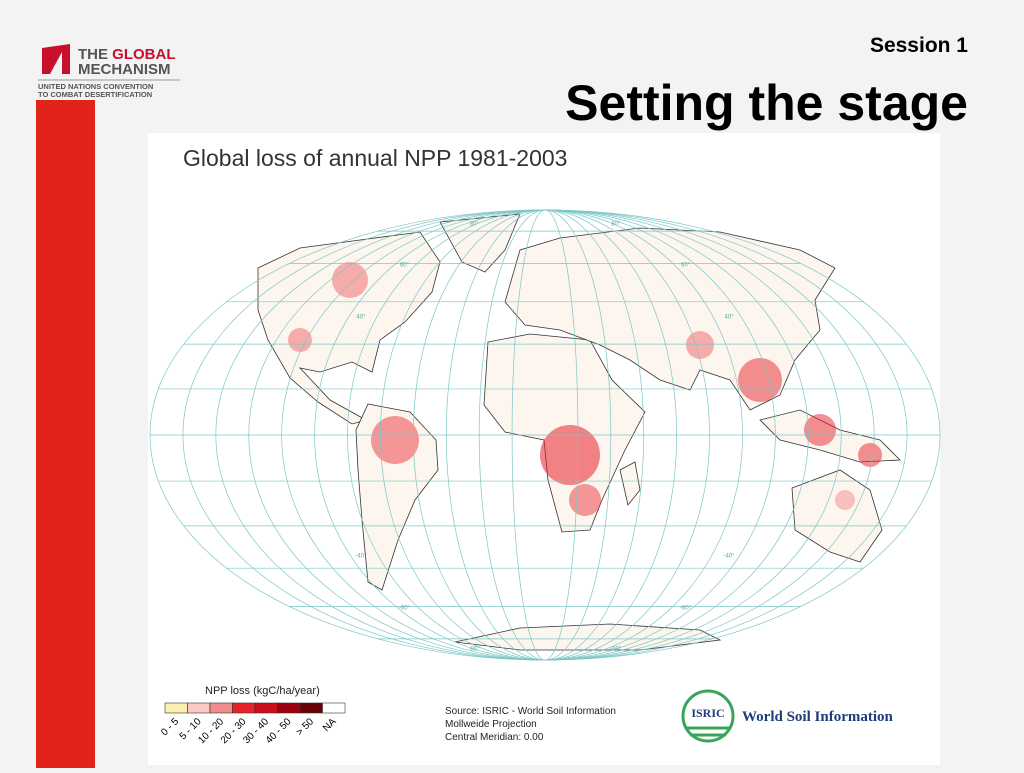 Image resolution: width=1024 pixels, height=773 pixels. I want to click on map-title: Global loss of annual NPP 1981-2003, so click(375, 158).